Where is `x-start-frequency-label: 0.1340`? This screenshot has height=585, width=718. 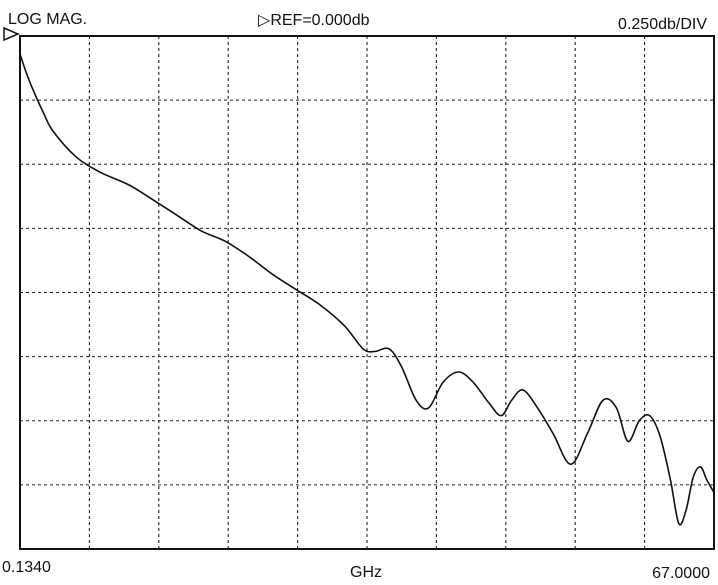 x-start-frequency-label: 0.1340 is located at coordinates (26, 567).